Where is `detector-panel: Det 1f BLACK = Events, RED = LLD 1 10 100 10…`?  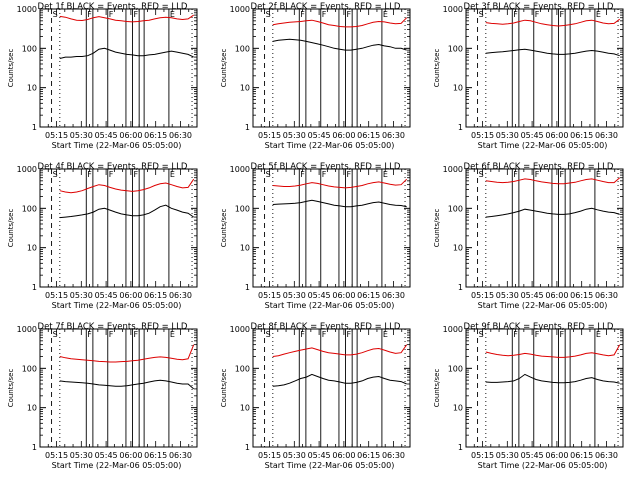
detector-panel: Det 1f BLACK = Events, RED = LLD 1 10 100 10… is located at coordinates (102, 76).